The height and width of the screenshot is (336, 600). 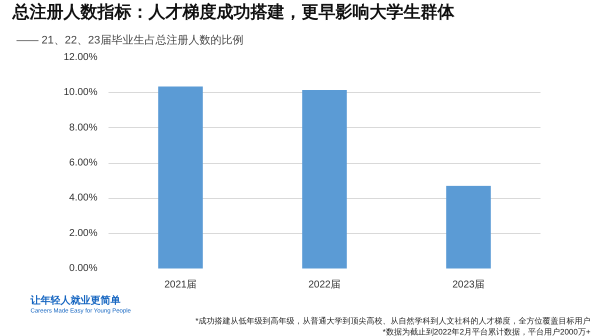 I want to click on text: 让年轻人就业更简单, so click(x=75, y=300).